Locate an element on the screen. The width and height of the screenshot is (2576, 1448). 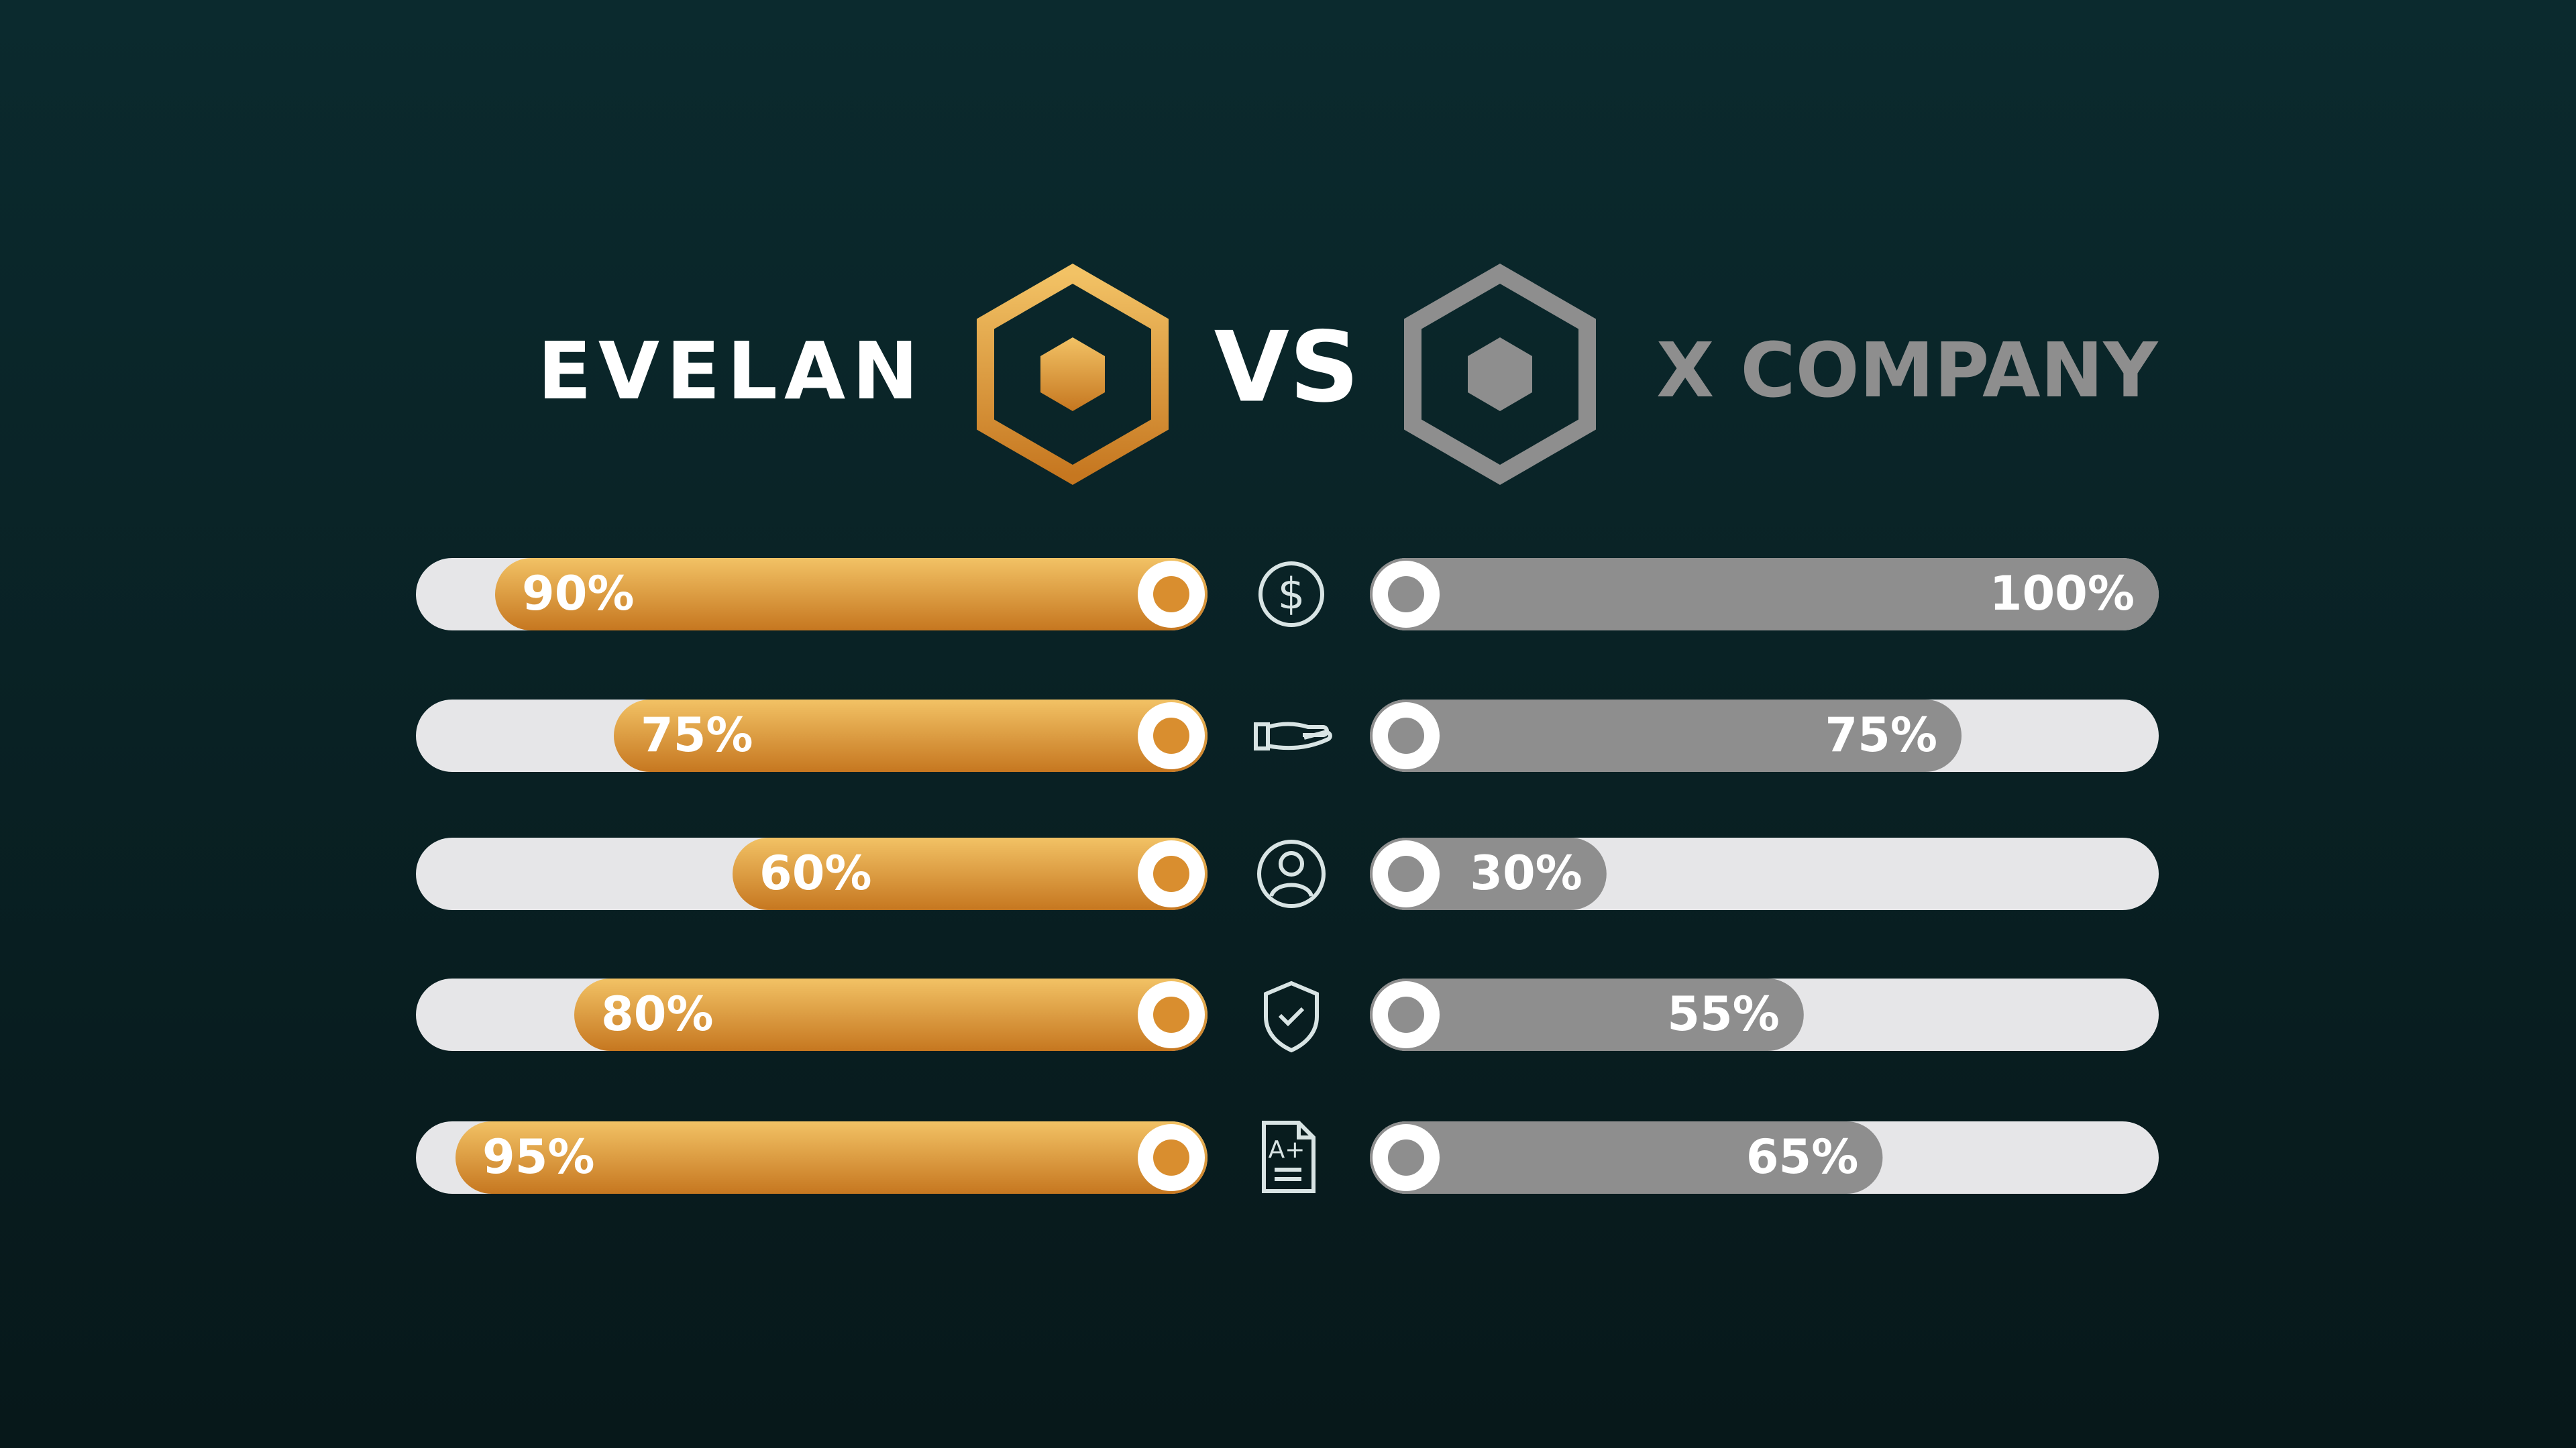
competitor-name: X COMPANY is located at coordinates (1907, 370).